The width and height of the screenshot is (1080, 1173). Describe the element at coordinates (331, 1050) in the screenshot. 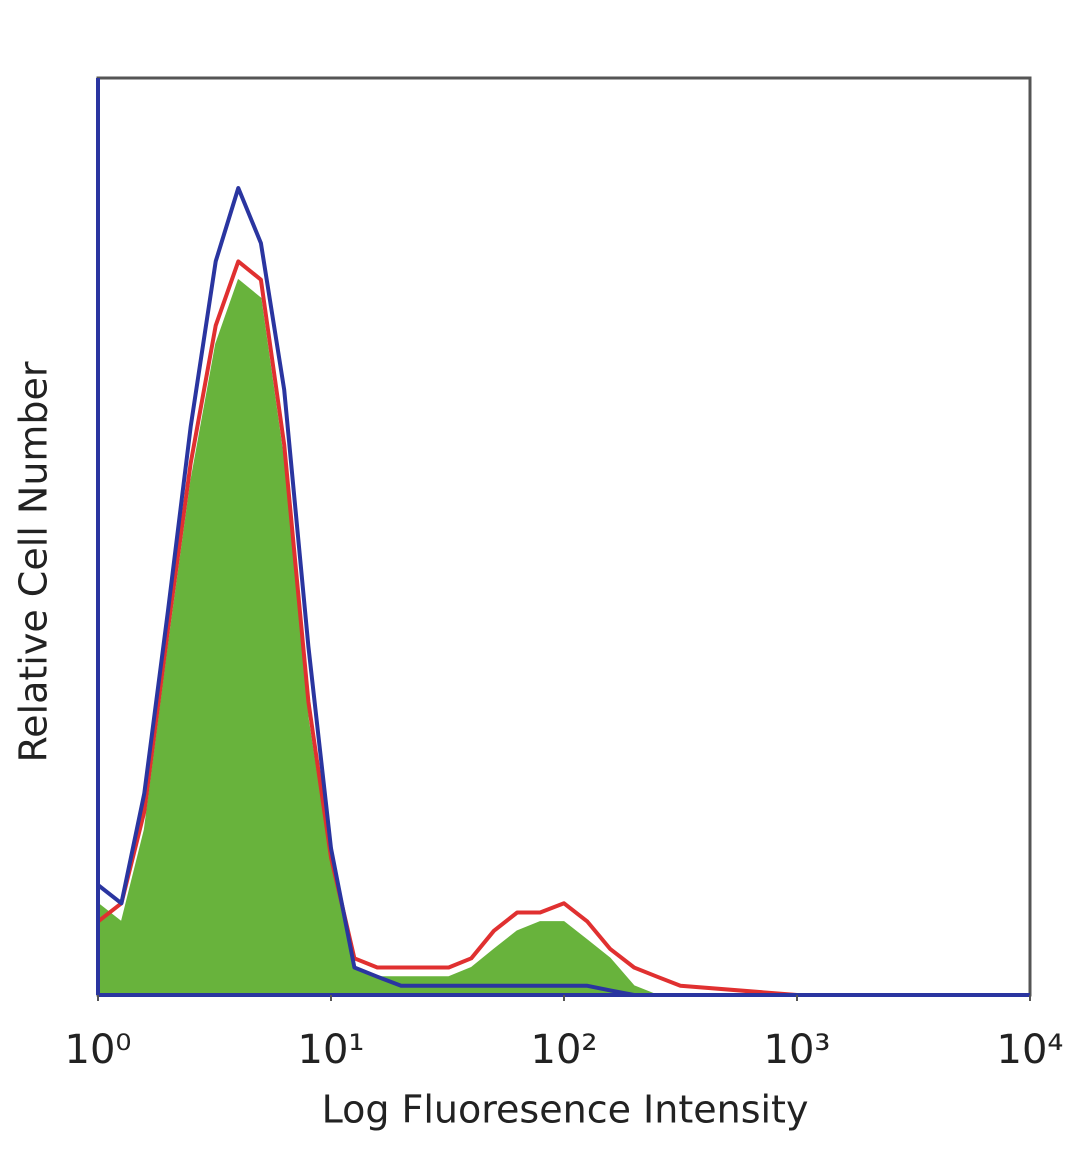

I see `x-tick-label: 10¹` at that location.